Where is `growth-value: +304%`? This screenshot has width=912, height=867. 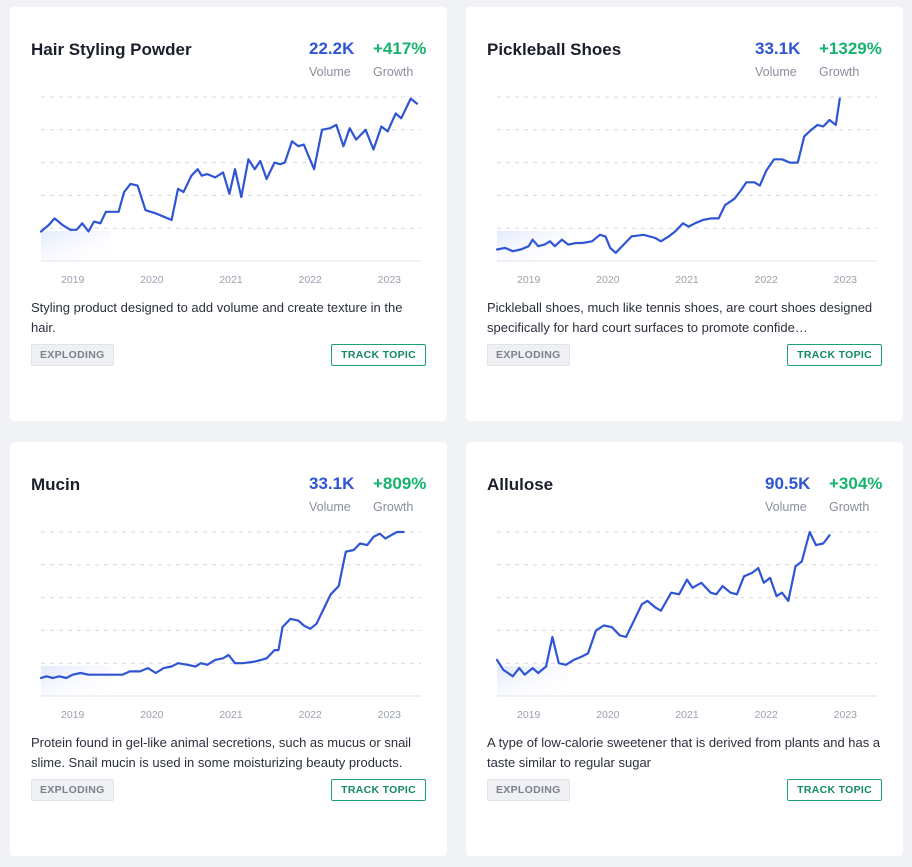
growth-value: +304% is located at coordinates (856, 483).